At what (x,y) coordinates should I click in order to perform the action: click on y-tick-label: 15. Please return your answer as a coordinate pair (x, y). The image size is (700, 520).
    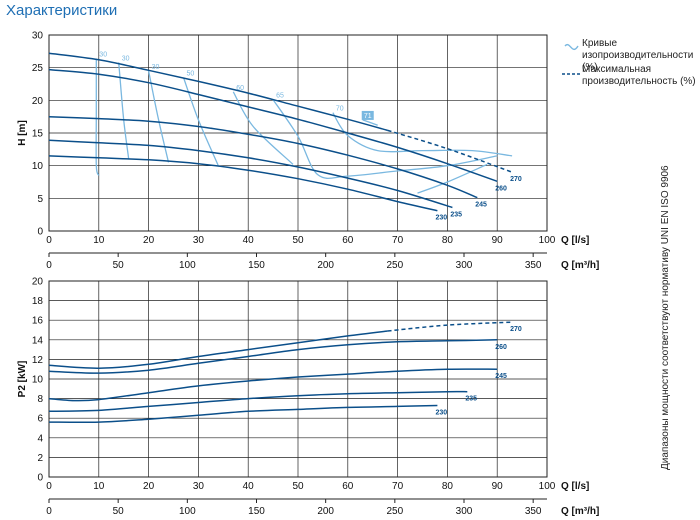
    Looking at the image, I should click on (38, 134).